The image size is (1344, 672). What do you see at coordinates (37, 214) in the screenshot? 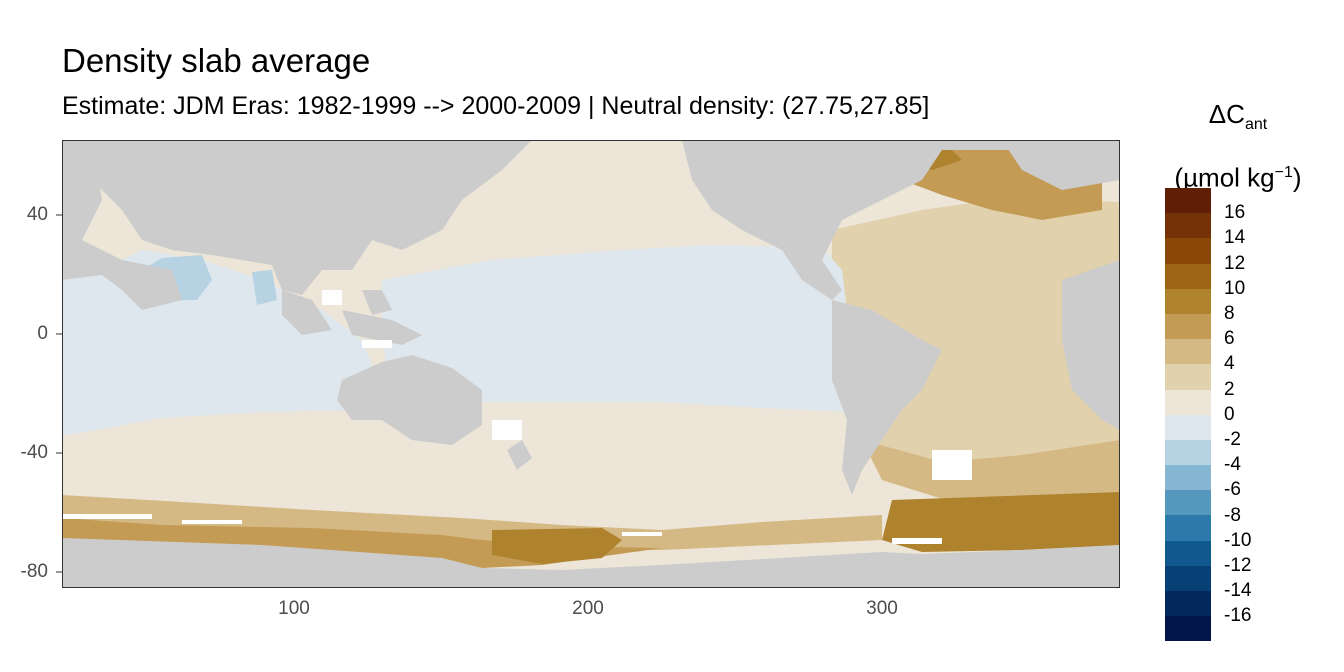
I see `y-tick-label: 40` at bounding box center [37, 214].